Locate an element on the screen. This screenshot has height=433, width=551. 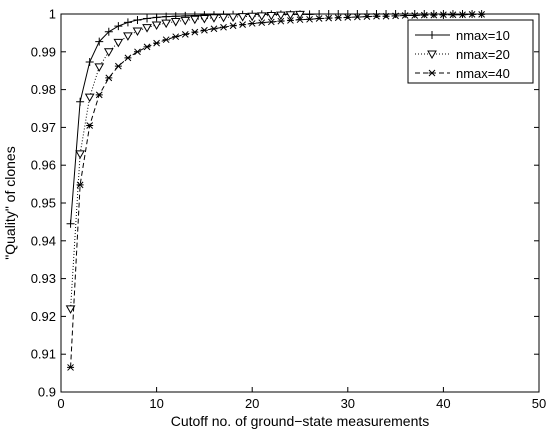
y-tick-label: 0.92 is located at coordinates (43, 316).